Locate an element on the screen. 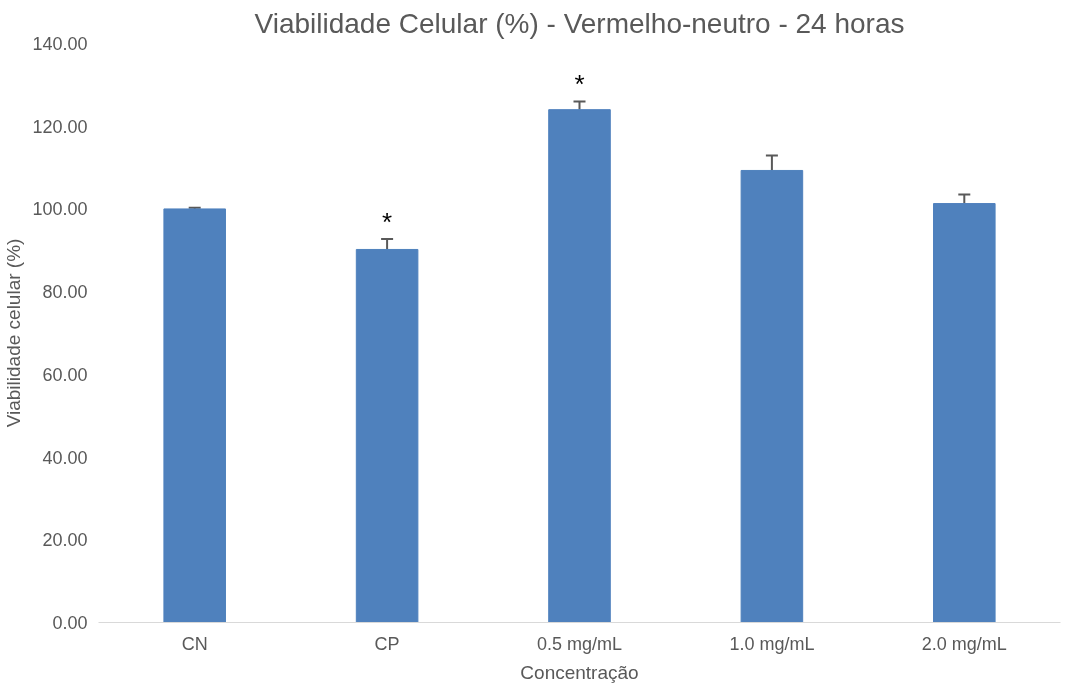 The image size is (1091, 691). x-tick-label: 1.0 mg/mL is located at coordinates (772, 643).